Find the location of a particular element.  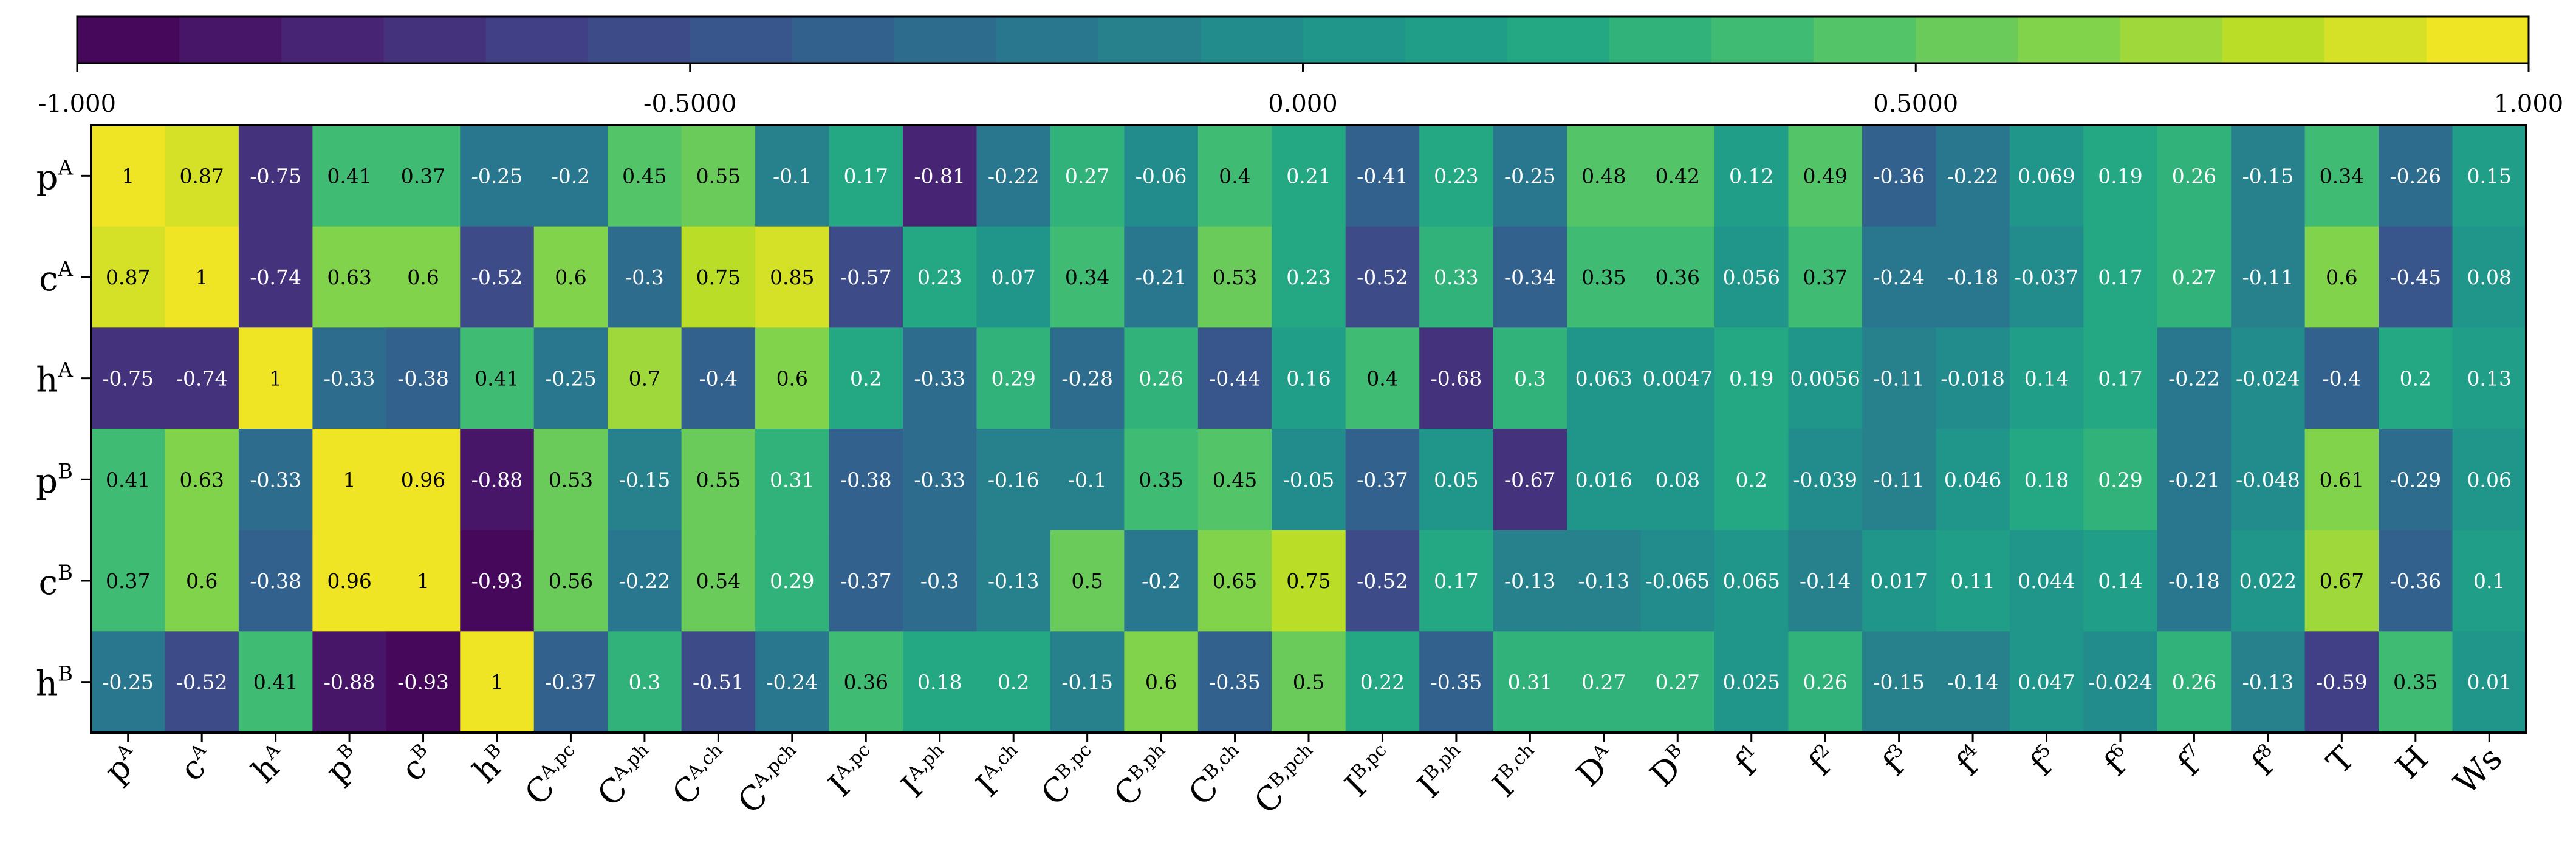

cell-value-label: 0.0056 is located at coordinates (1825, 379).